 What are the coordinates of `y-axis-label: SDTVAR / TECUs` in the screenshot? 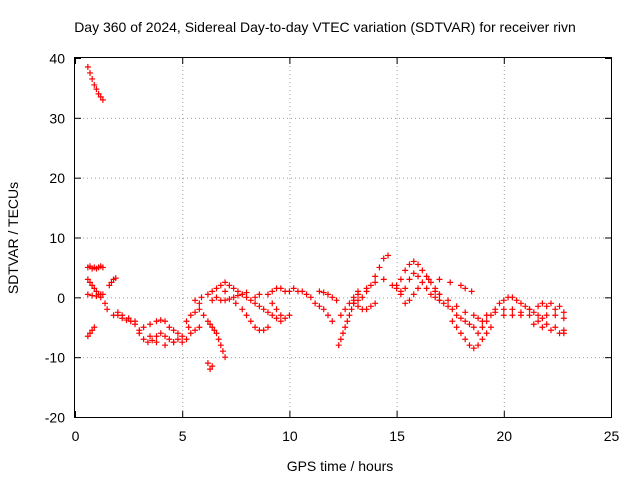 It's located at (13, 238).